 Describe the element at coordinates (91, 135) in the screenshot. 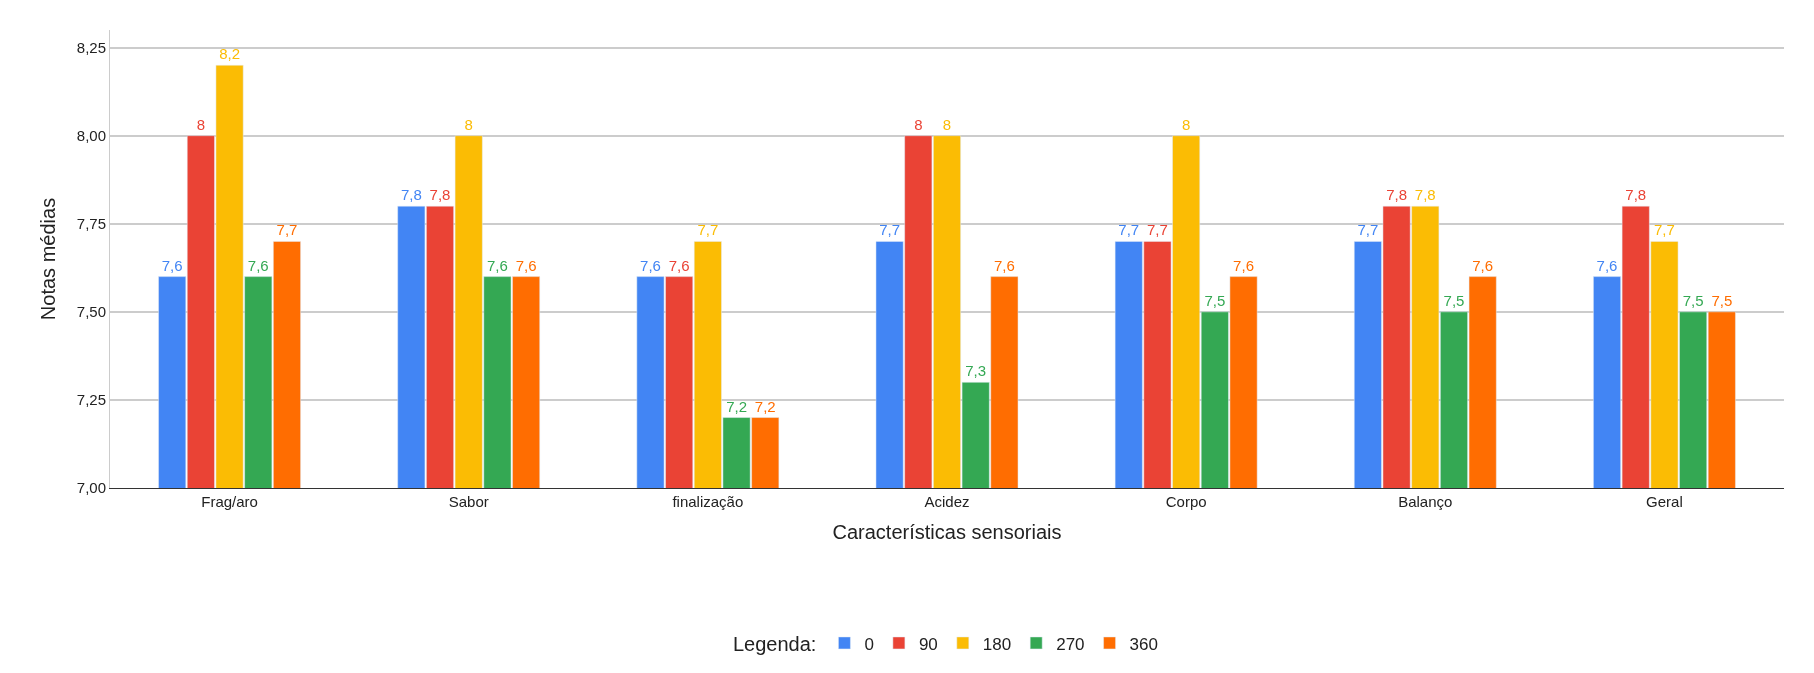

I see `y-tick-label: 8,00` at that location.